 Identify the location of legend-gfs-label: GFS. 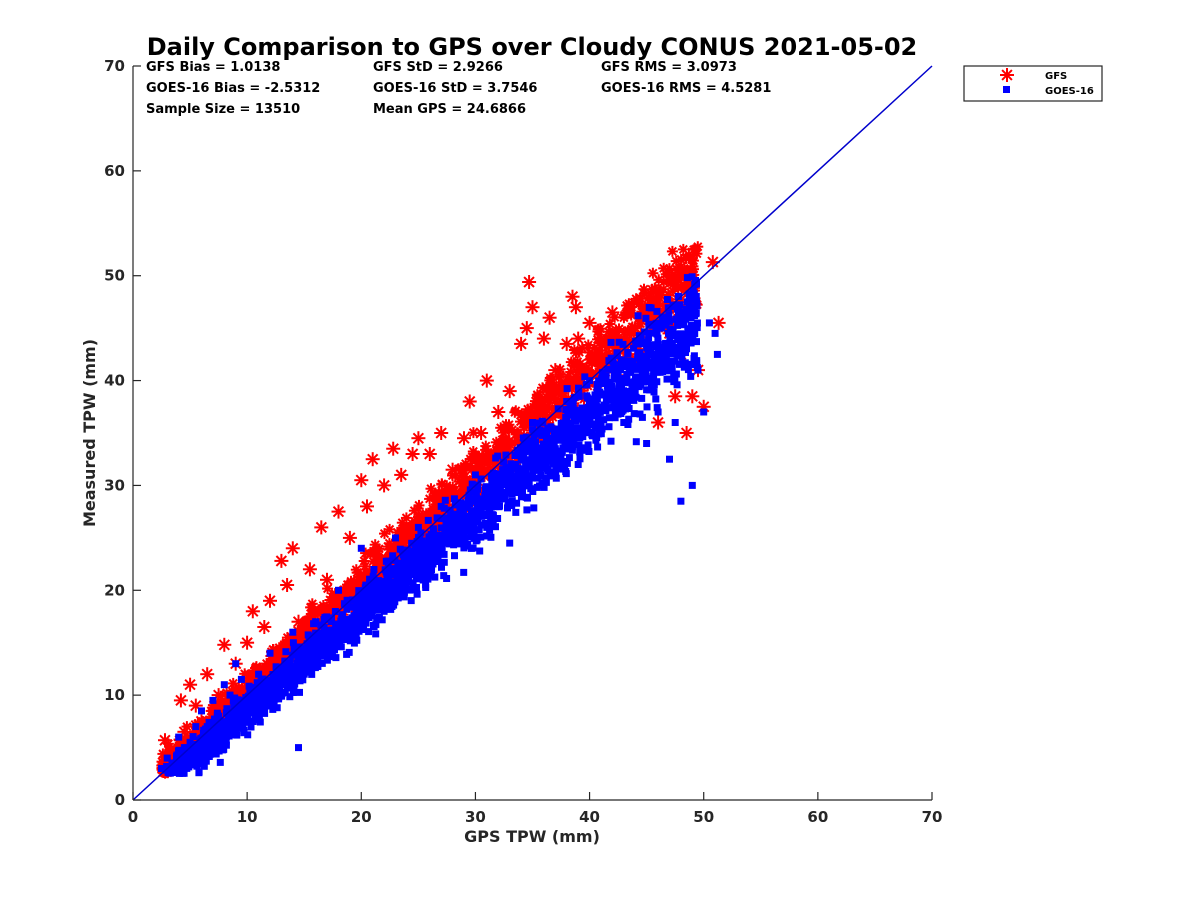
(1056, 76).